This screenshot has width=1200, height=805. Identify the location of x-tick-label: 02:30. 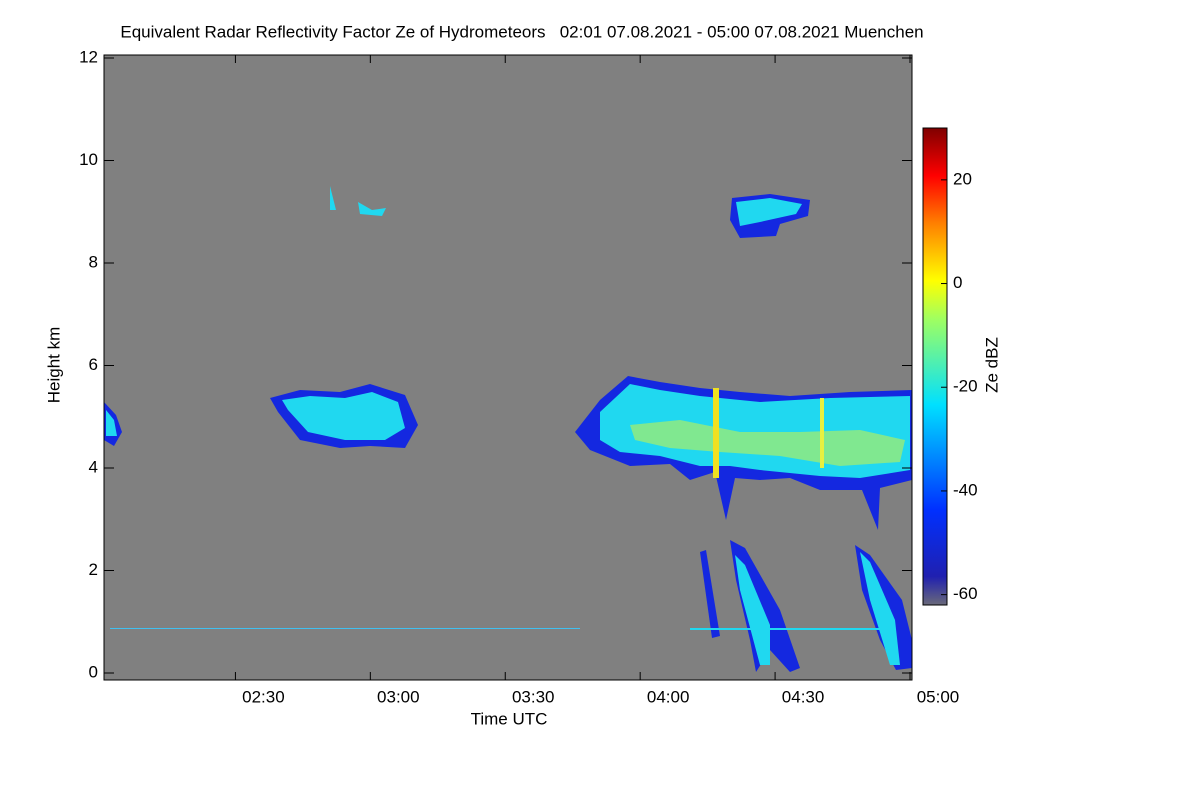
(263, 696).